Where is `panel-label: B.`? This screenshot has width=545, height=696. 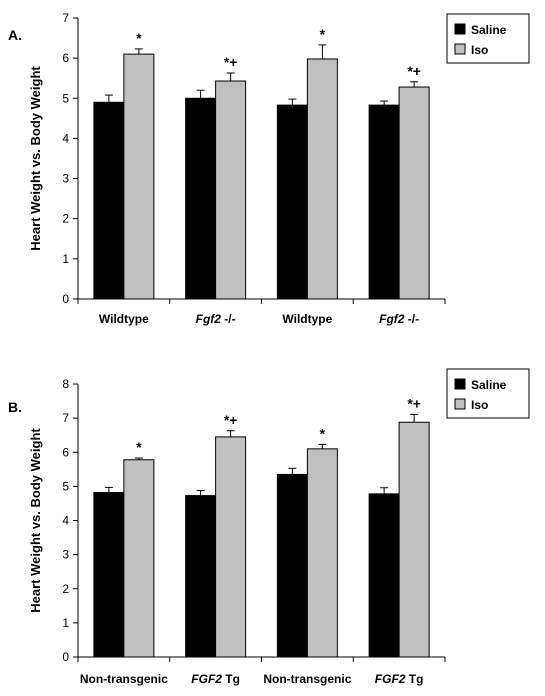 panel-label: B. is located at coordinates (15, 407).